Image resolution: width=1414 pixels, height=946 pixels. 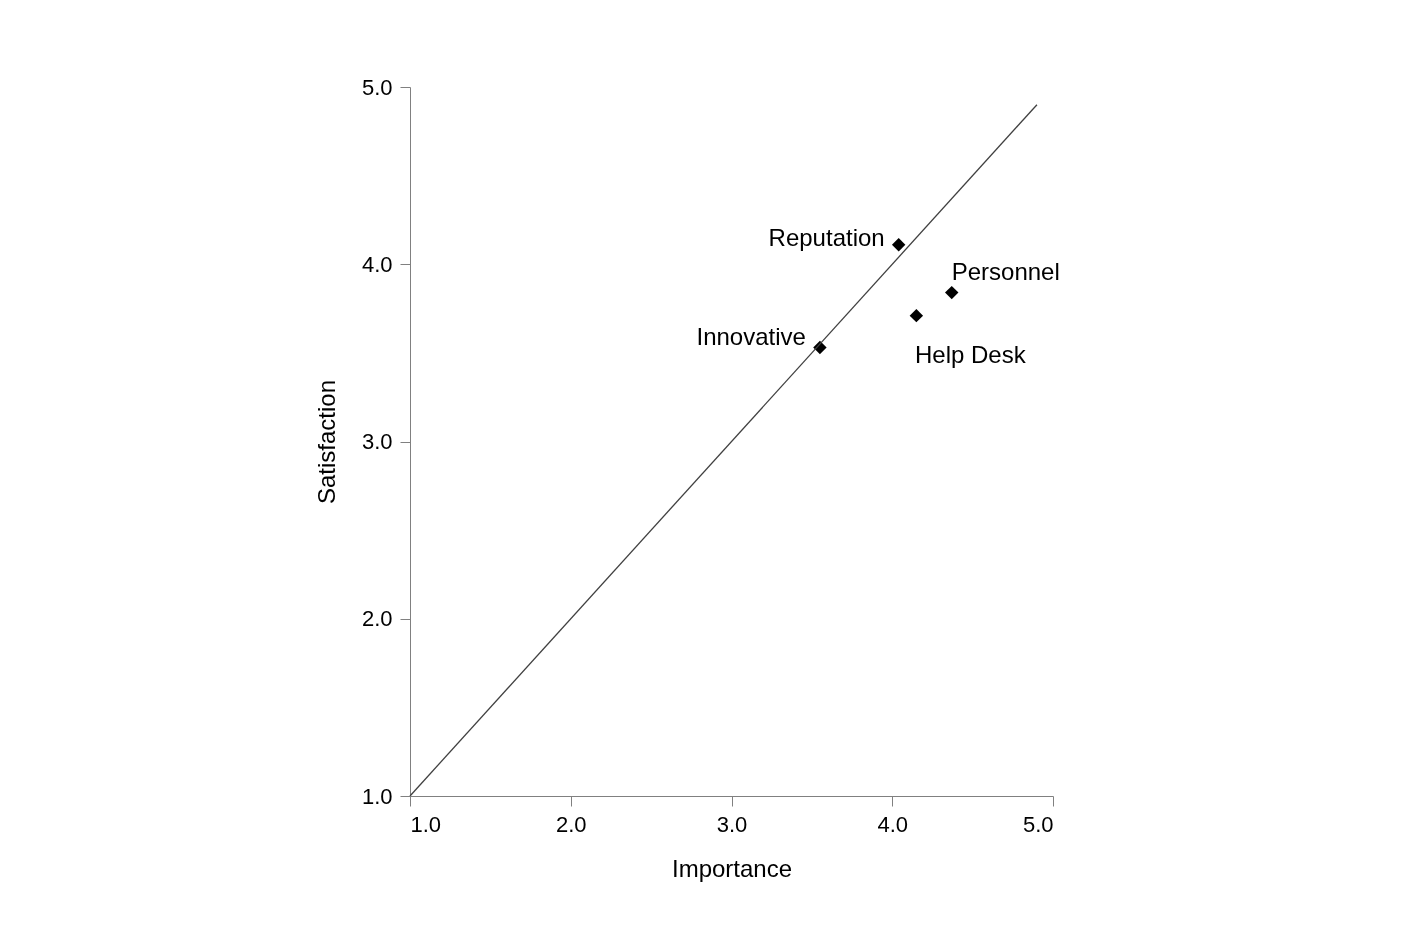 I want to click on x-tick-label: 1.0, so click(x=426, y=824).